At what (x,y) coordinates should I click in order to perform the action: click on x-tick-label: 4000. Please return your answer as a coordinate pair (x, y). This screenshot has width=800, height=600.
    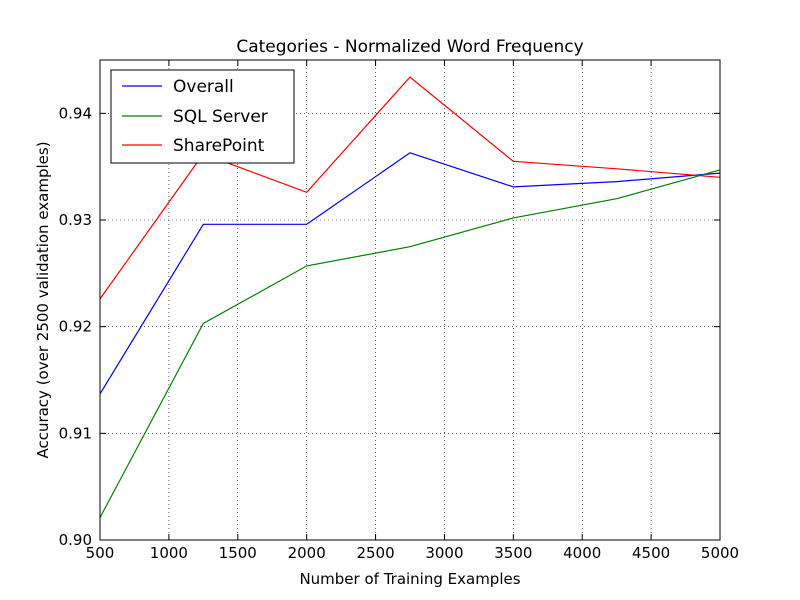
    Looking at the image, I should click on (582, 553).